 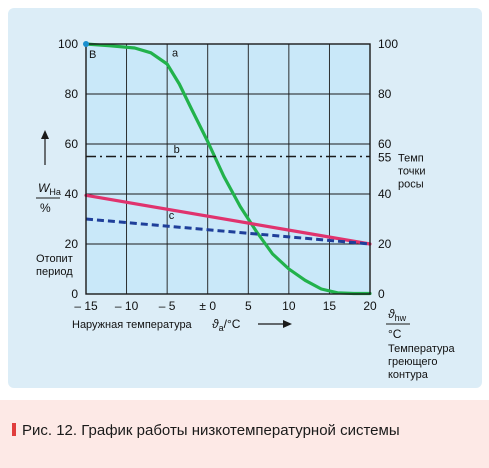 What do you see at coordinates (207, 306) in the screenshot?
I see `x-tick-label-3: ± 0` at bounding box center [207, 306].